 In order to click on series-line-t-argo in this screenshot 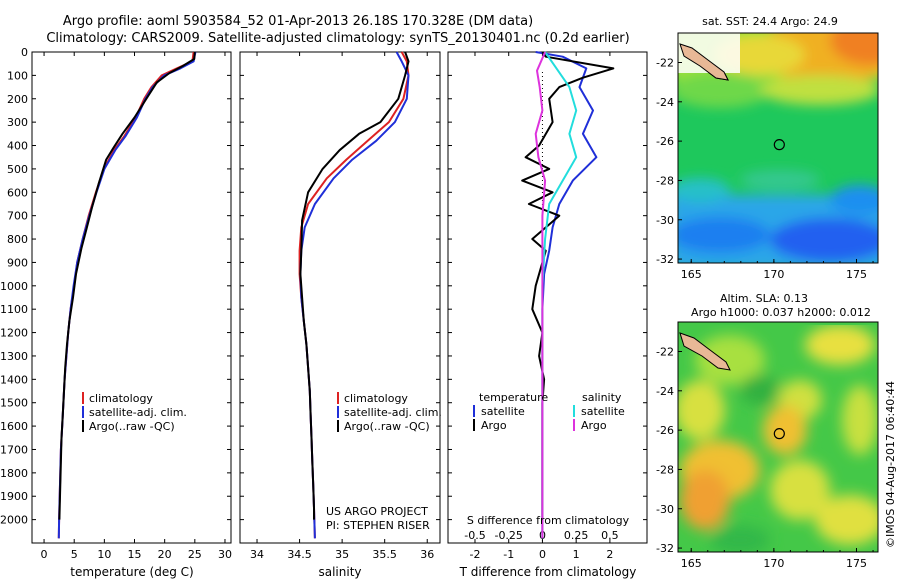, I will do `click(568, 285)`.